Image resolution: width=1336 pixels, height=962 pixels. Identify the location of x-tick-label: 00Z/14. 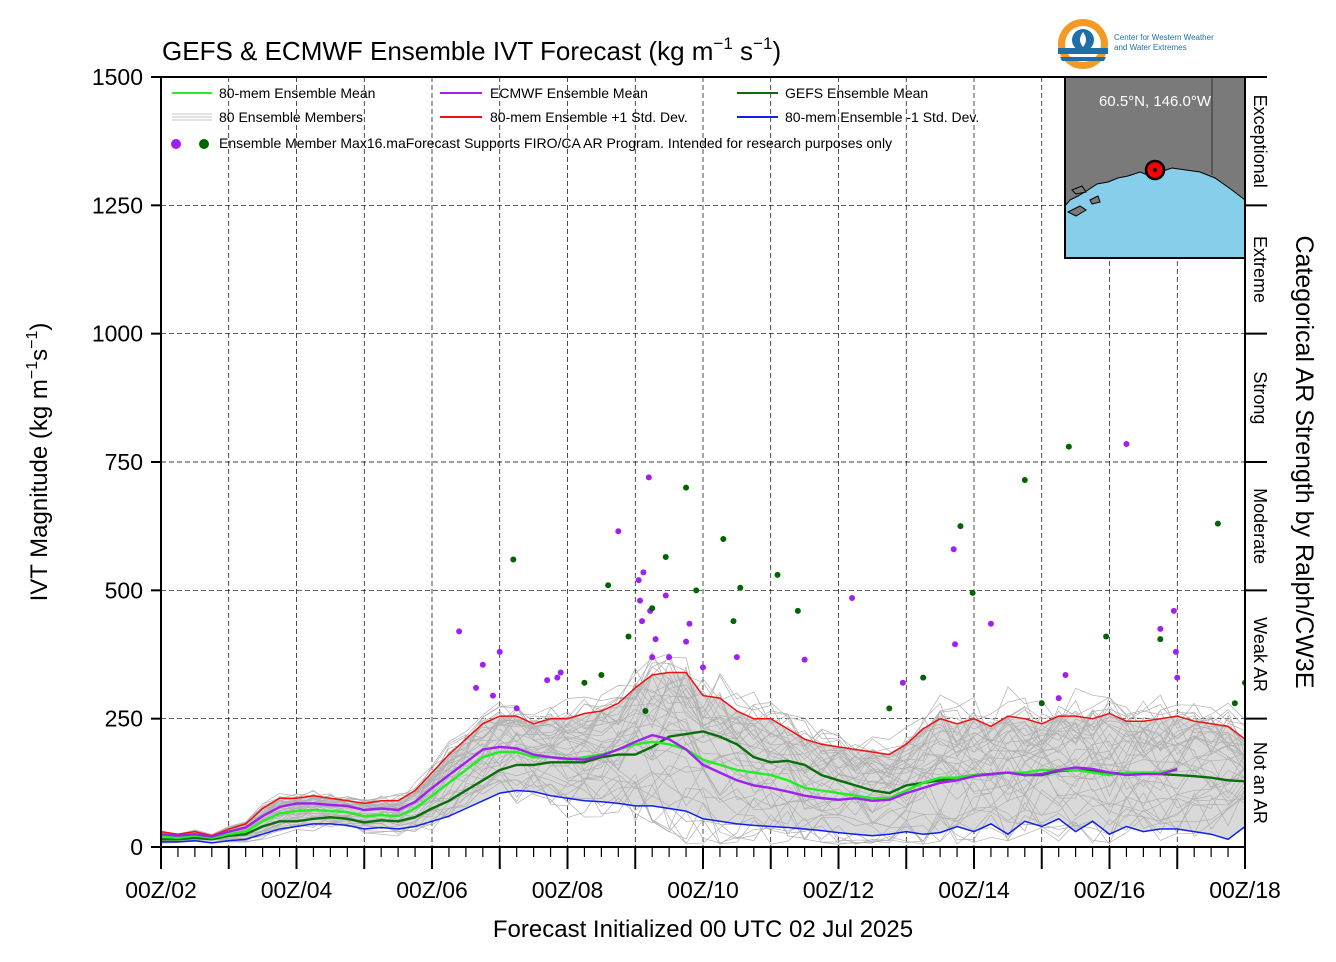
(974, 890).